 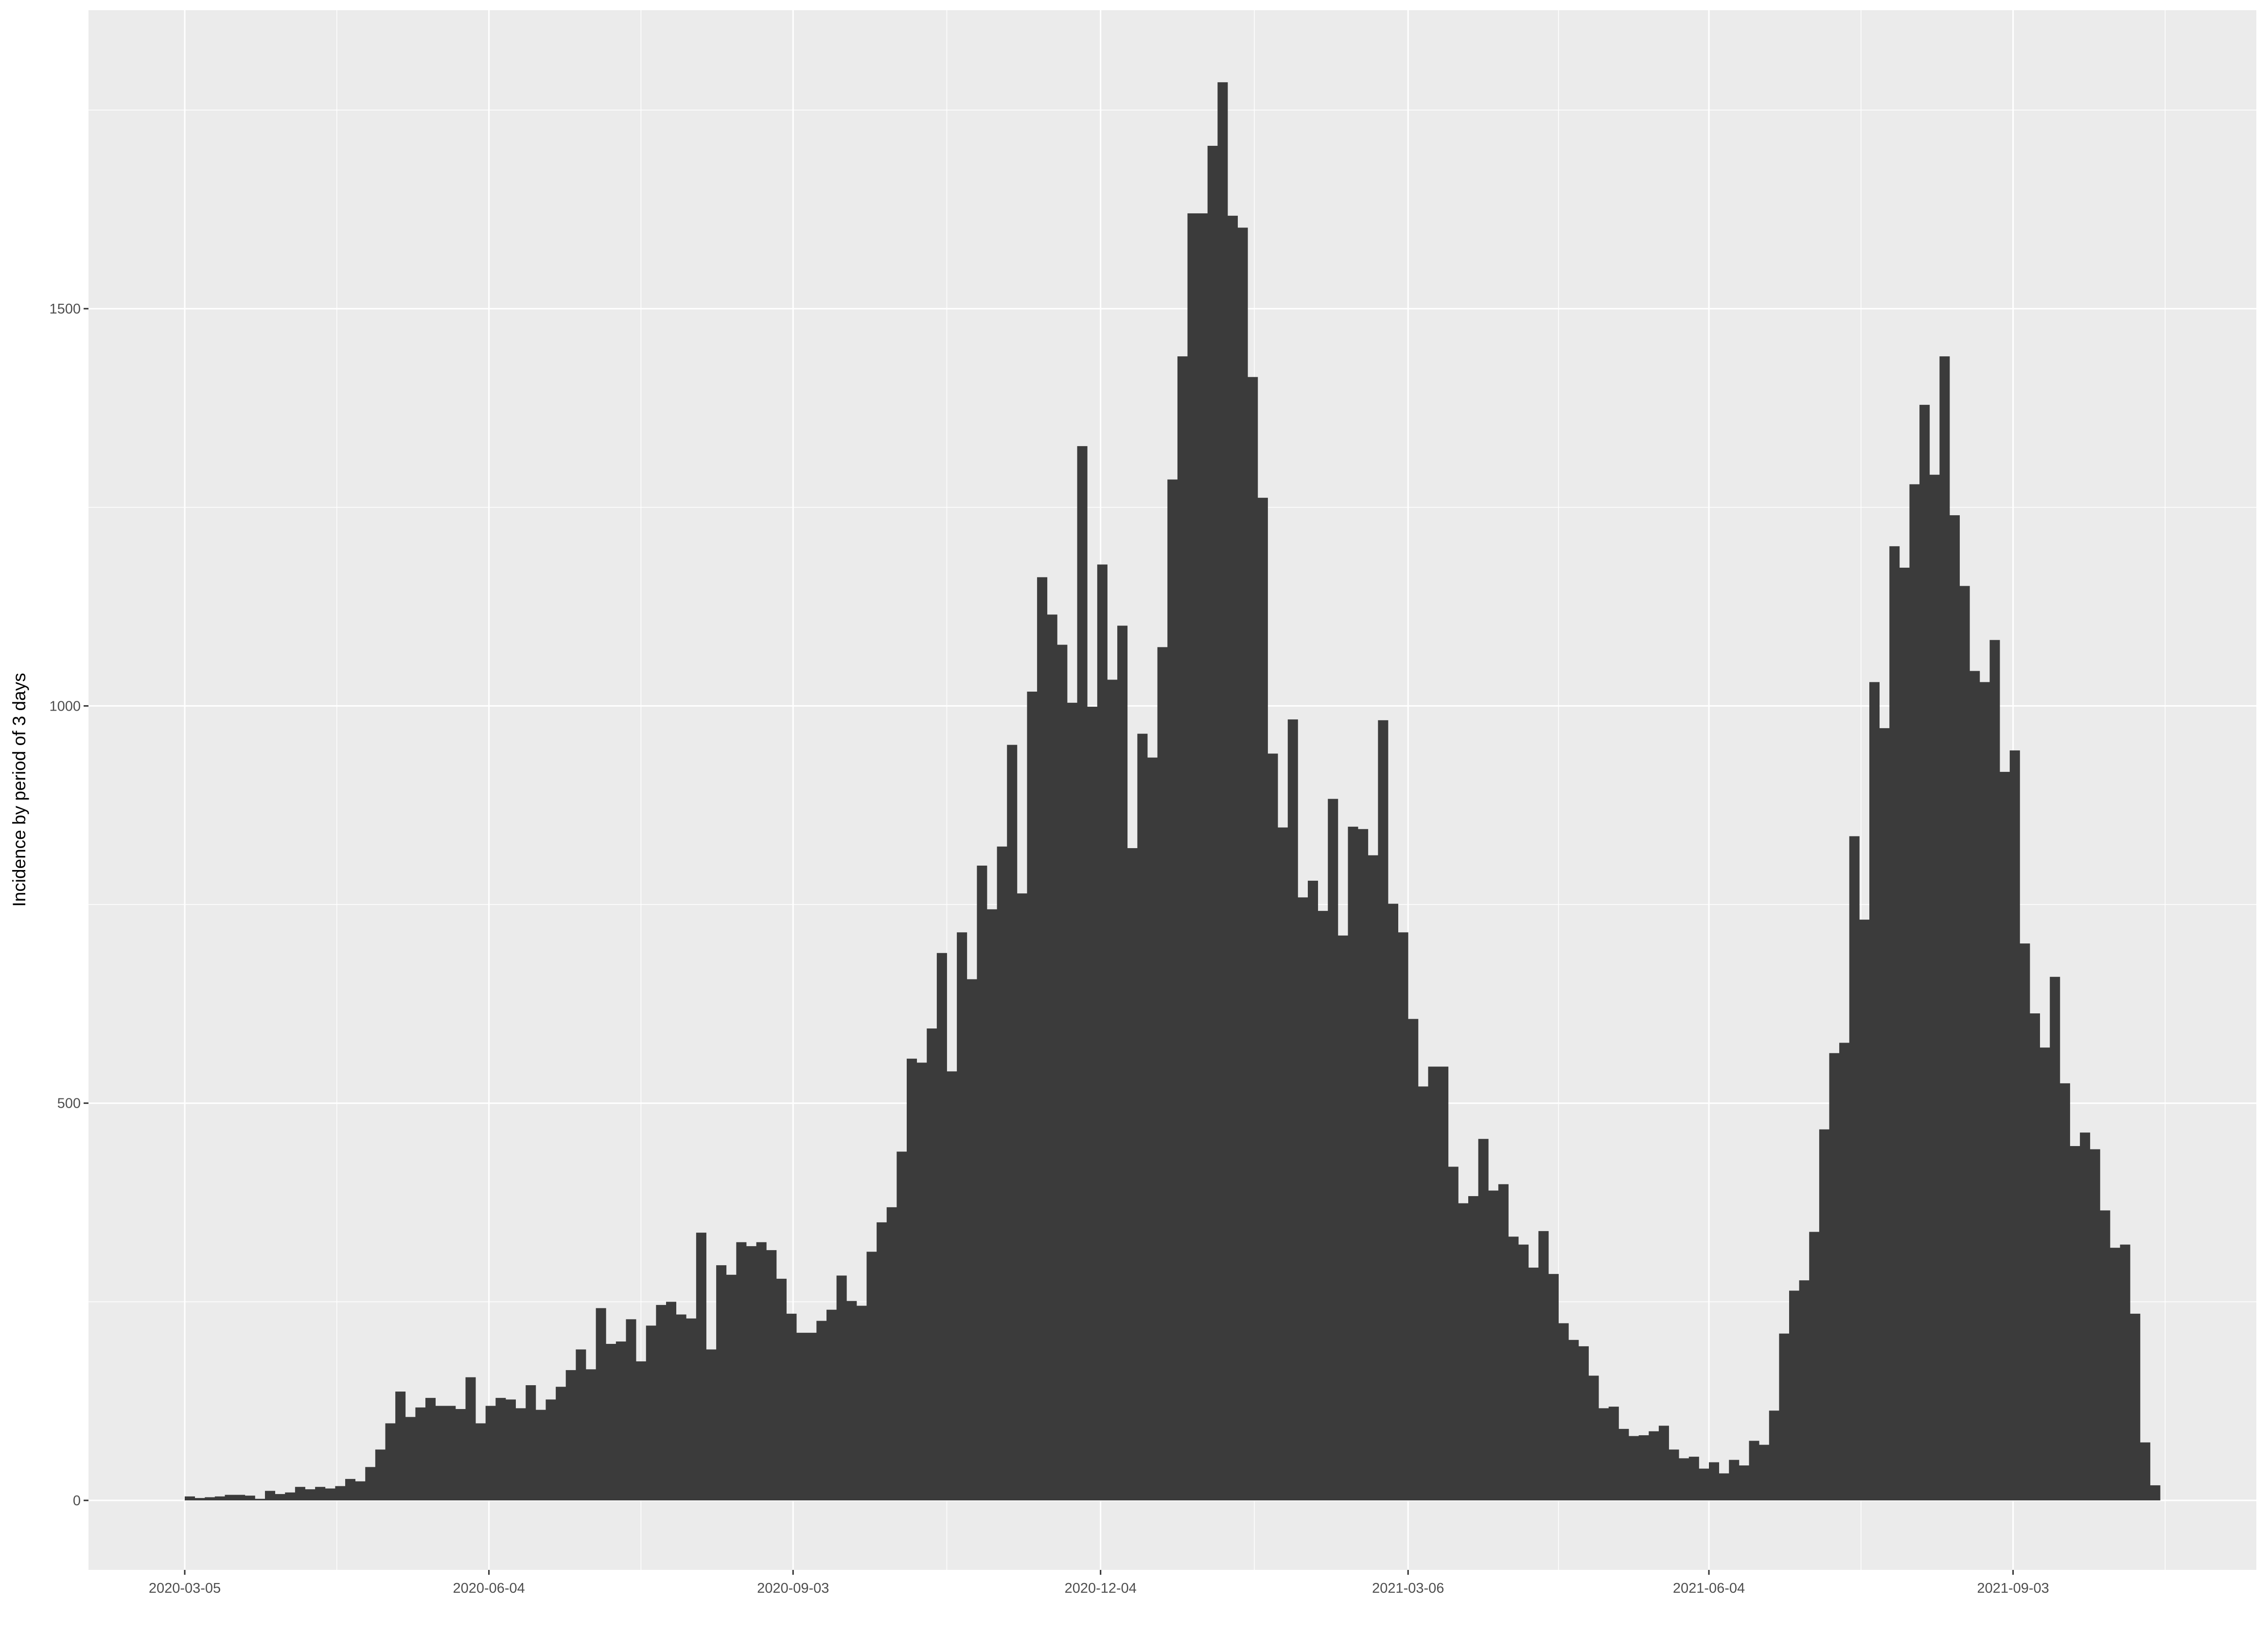 I want to click on x-tick-label: 2020-06-04, so click(x=489, y=1589).